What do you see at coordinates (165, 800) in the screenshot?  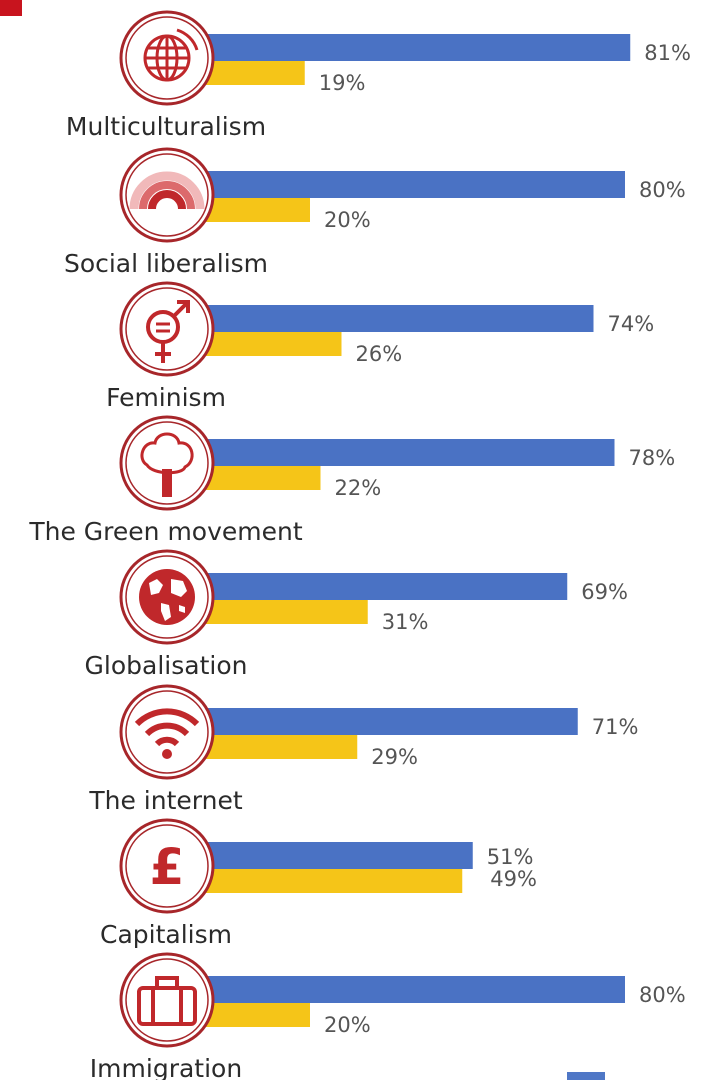 I see `category-label-5: The internet` at bounding box center [165, 800].